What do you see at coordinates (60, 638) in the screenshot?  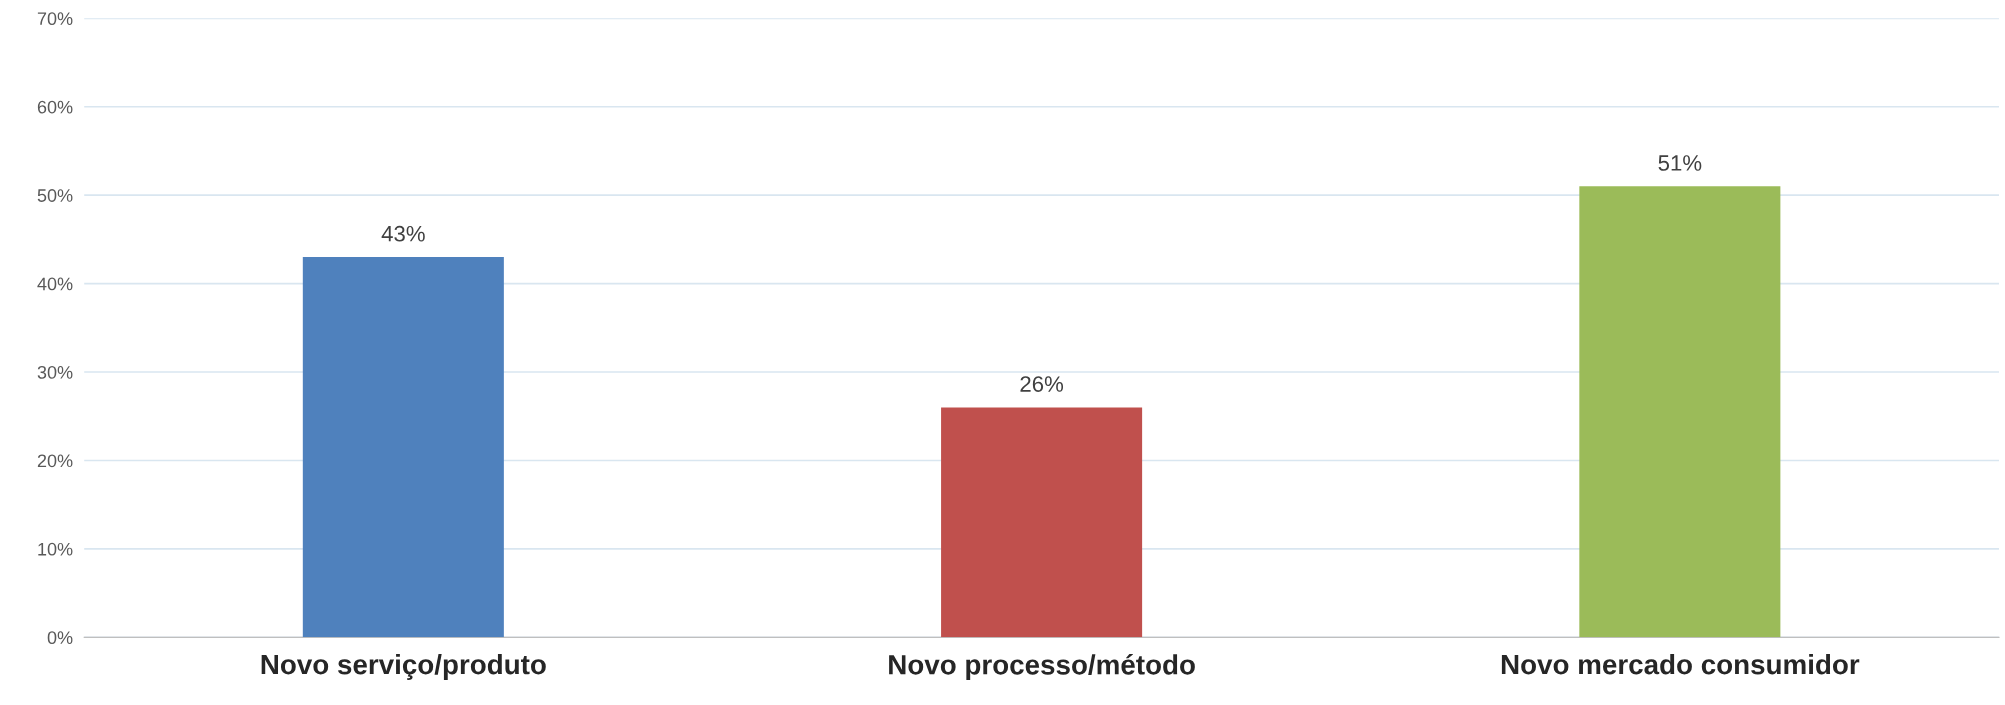 I see `y-tick-label: 0%` at bounding box center [60, 638].